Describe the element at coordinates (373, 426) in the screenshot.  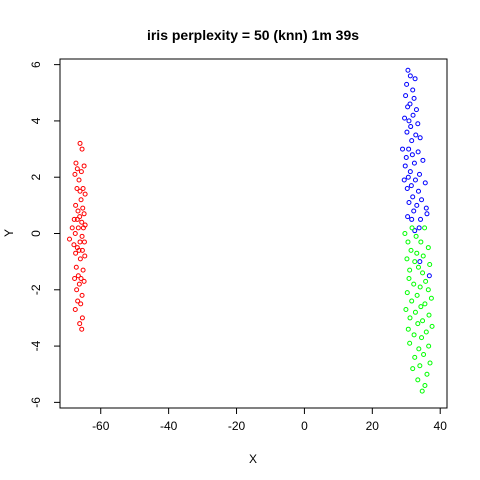
I see `x-tick-label: 20` at that location.